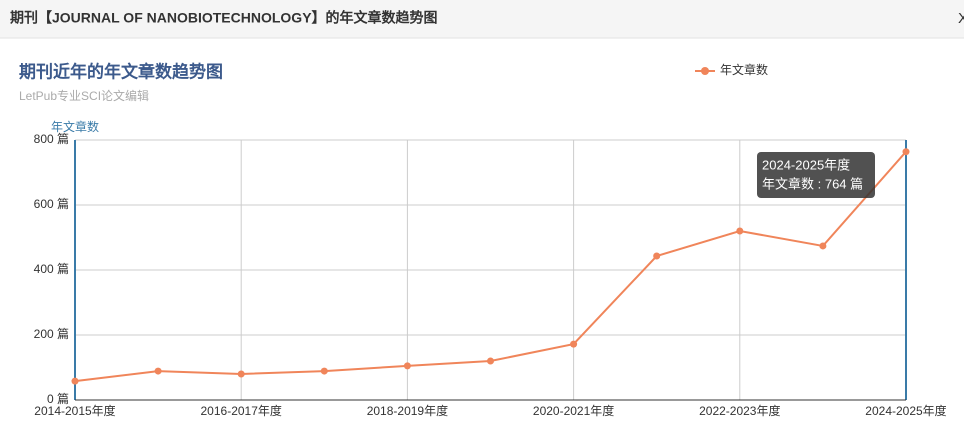  Describe the element at coordinates (812, 183) in the screenshot. I see `tooltip-text: 年文章数 : 764 篇` at that location.